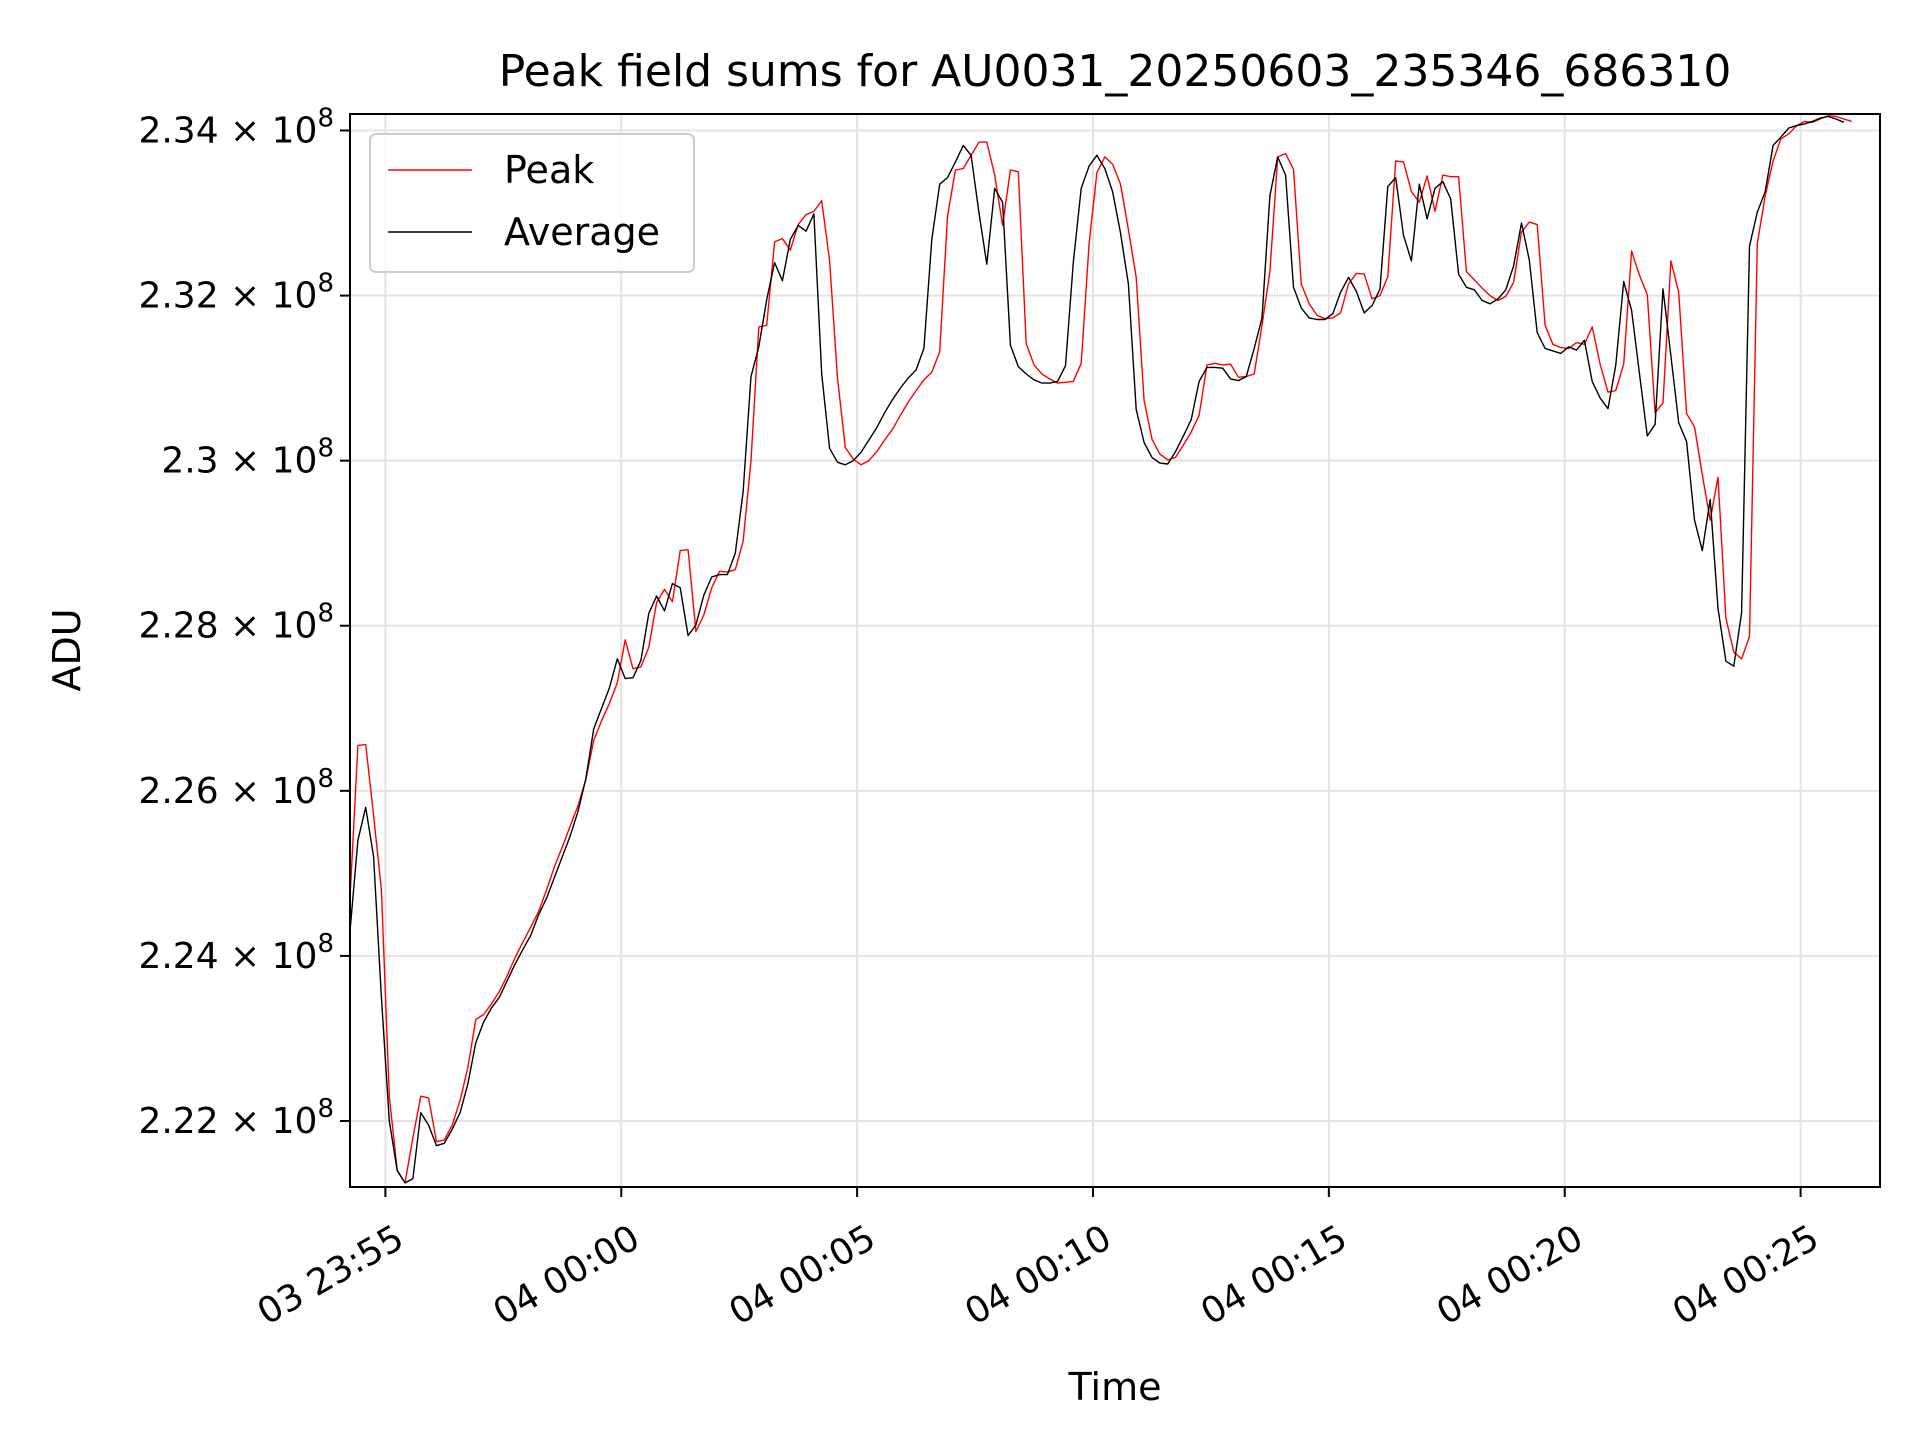 The image size is (1920, 1440). What do you see at coordinates (1115, 1387) in the screenshot?
I see `x-axis-label: Time` at bounding box center [1115, 1387].